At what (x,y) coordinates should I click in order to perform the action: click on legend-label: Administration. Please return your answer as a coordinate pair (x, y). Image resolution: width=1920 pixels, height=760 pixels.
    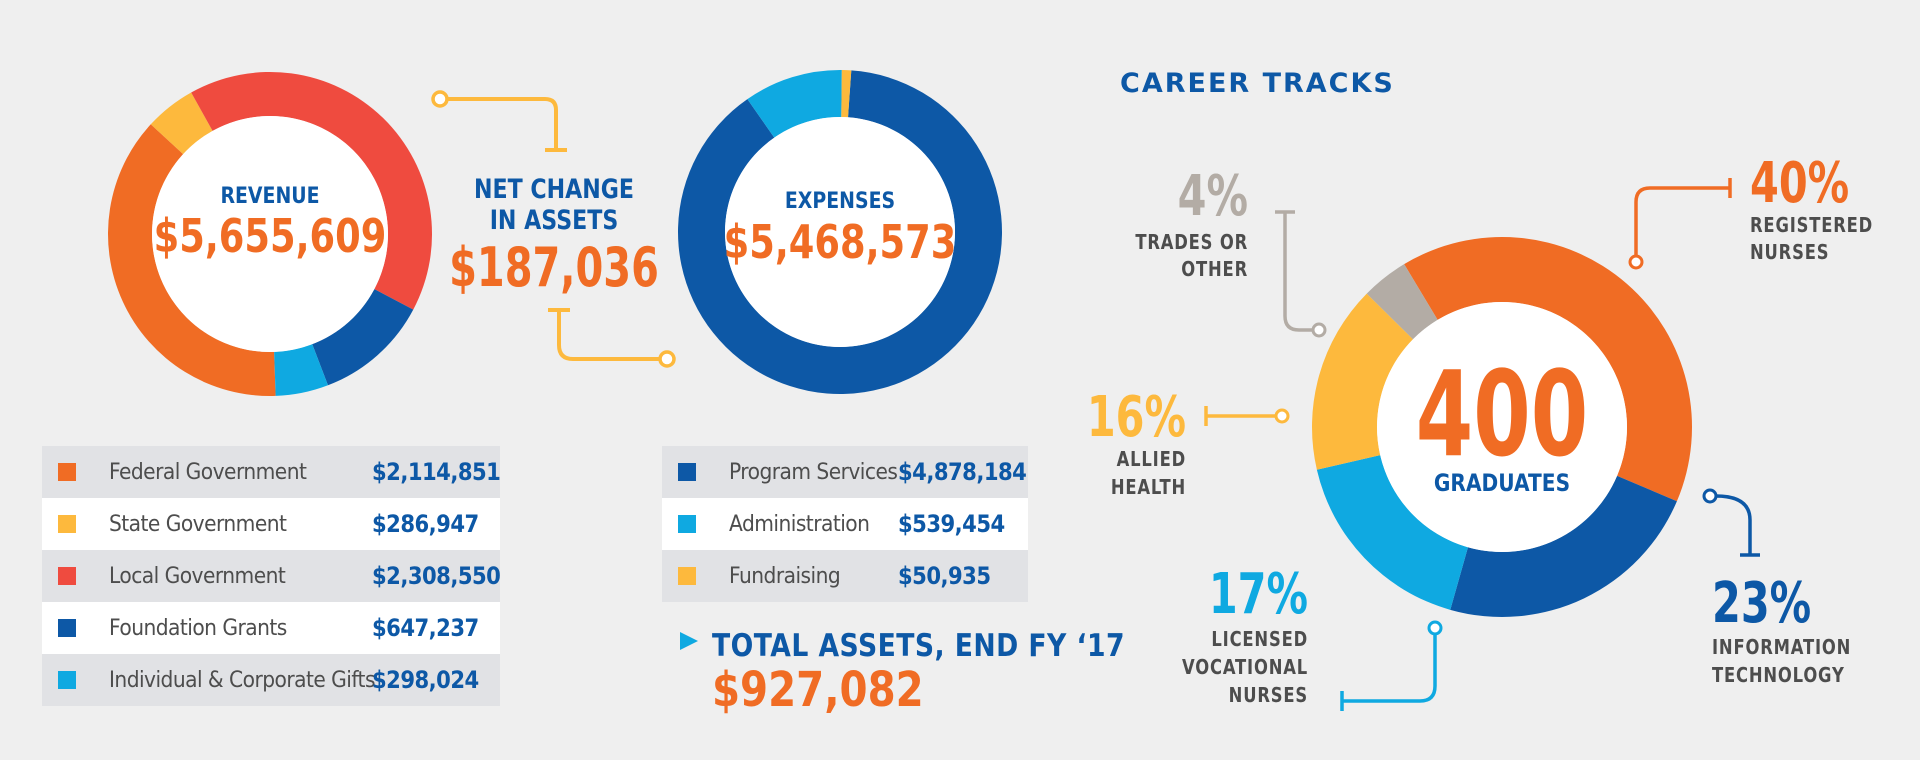
    Looking at the image, I should click on (799, 524).